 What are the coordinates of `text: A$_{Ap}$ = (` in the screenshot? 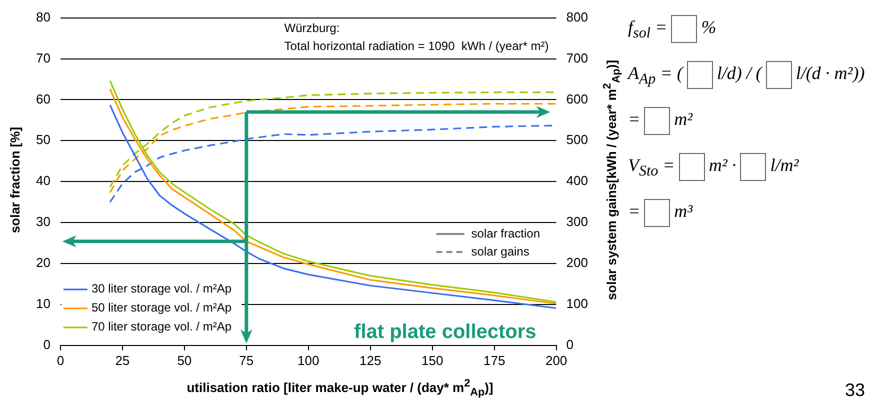 It's located at (655, 75).